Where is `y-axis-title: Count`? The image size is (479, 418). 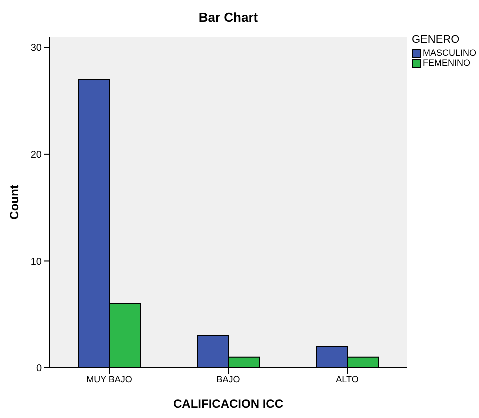
y-axis-title: Count is located at coordinates (14, 202).